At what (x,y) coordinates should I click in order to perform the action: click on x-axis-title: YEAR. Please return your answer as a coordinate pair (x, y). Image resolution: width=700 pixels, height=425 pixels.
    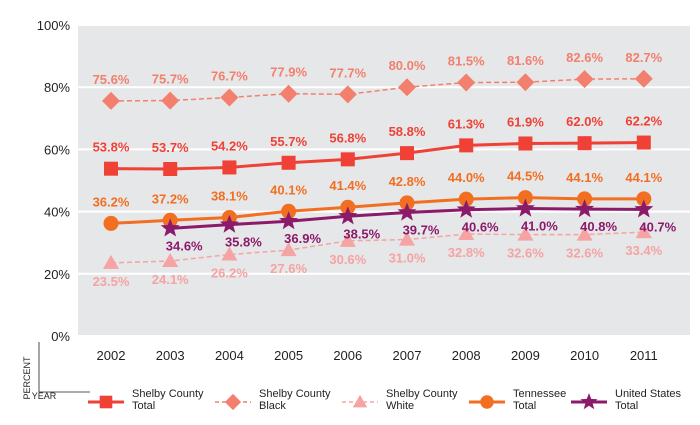
    Looking at the image, I should click on (44, 396).